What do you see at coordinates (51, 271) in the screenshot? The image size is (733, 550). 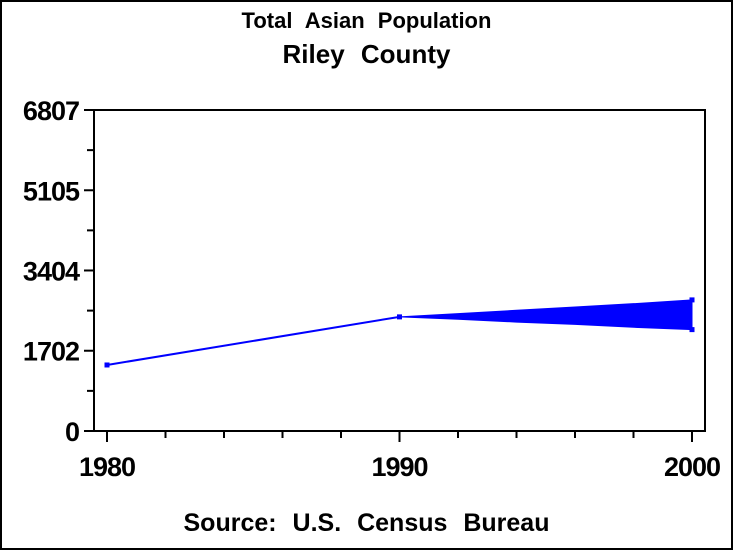 I see `y-tick-label: 3404` at bounding box center [51, 271].